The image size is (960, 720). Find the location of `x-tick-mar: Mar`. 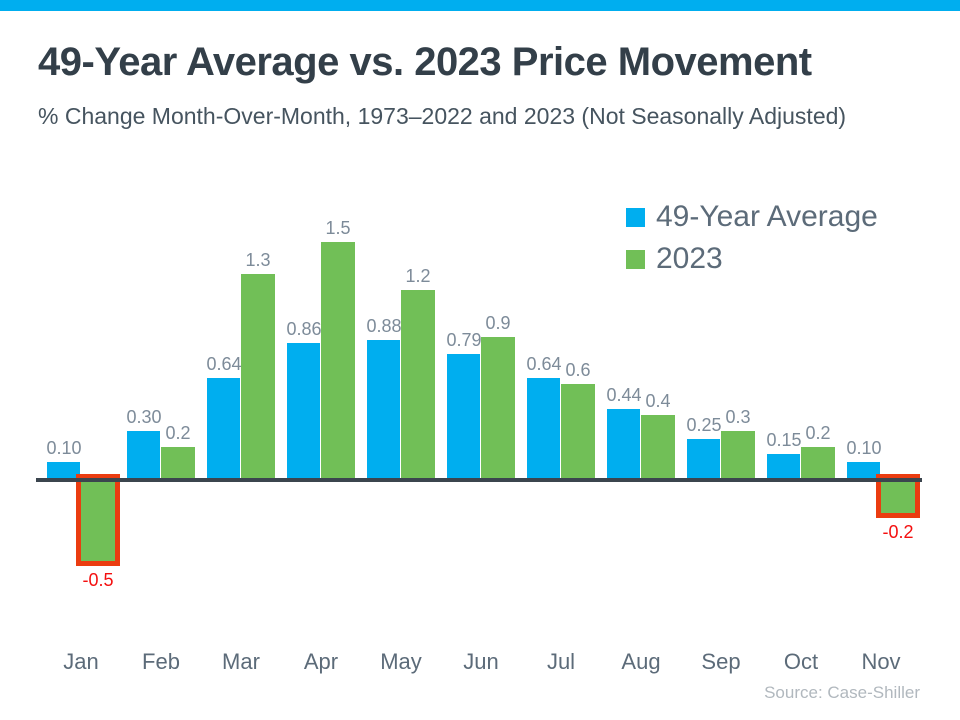

x-tick-mar: Mar is located at coordinates (241, 661).